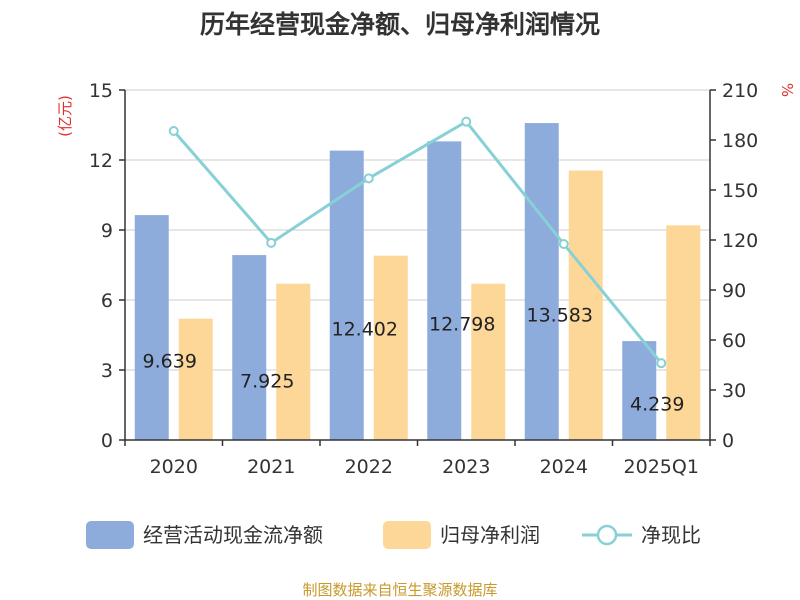  I want to click on right-tick-label: 150, so click(740, 191).